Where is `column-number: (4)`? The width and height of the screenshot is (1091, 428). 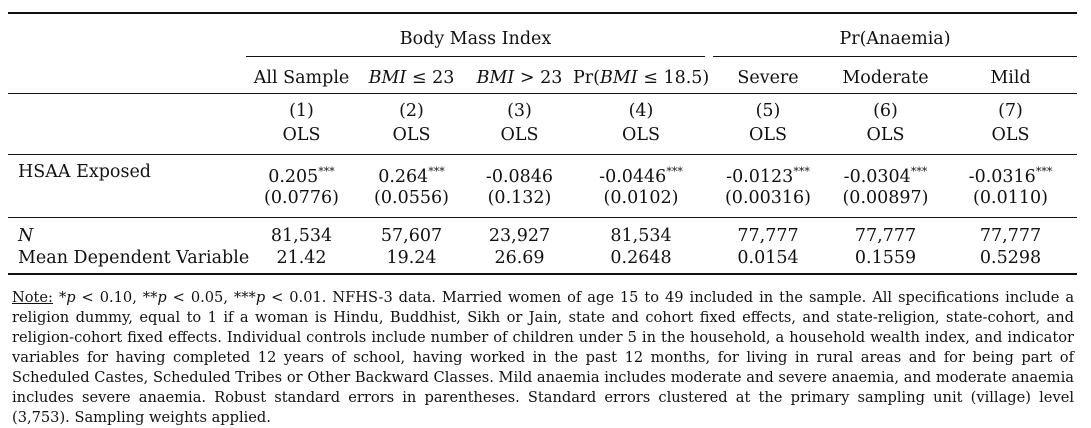
column-number: (4) is located at coordinates (641, 110).